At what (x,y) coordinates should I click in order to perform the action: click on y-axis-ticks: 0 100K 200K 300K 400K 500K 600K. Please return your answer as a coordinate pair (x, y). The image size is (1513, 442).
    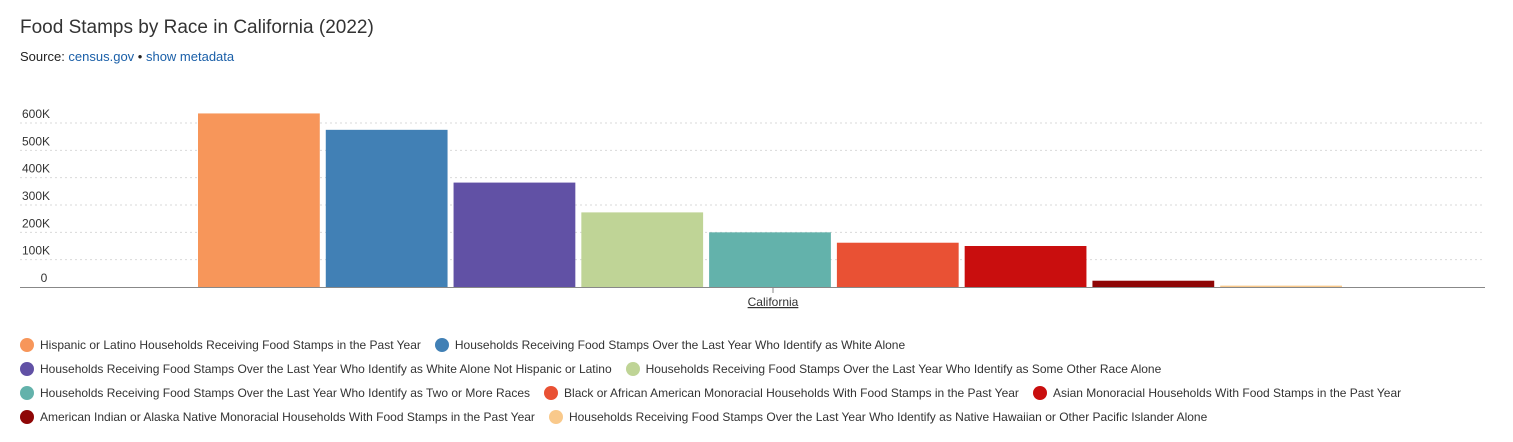
    Looking at the image, I should click on (36, 196).